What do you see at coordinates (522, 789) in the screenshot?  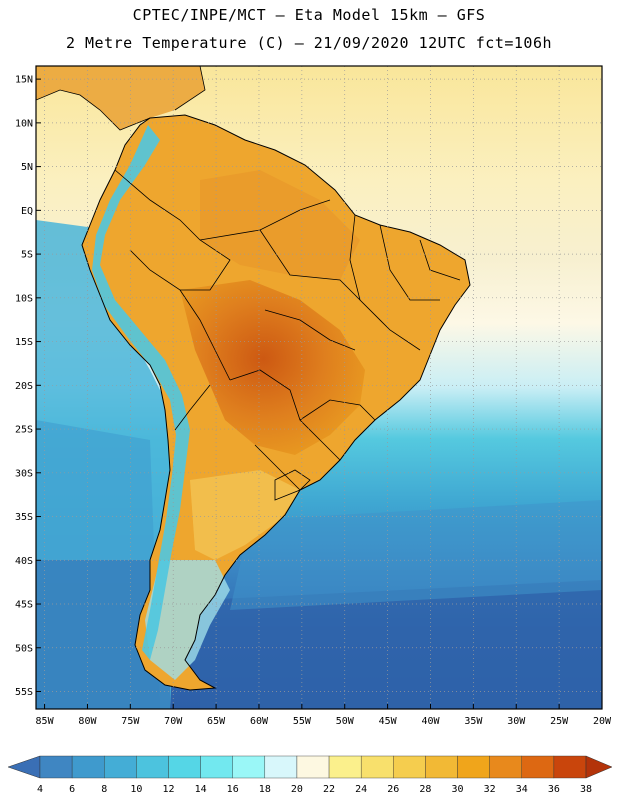 I see `colorbar-label: 34` at bounding box center [522, 789].